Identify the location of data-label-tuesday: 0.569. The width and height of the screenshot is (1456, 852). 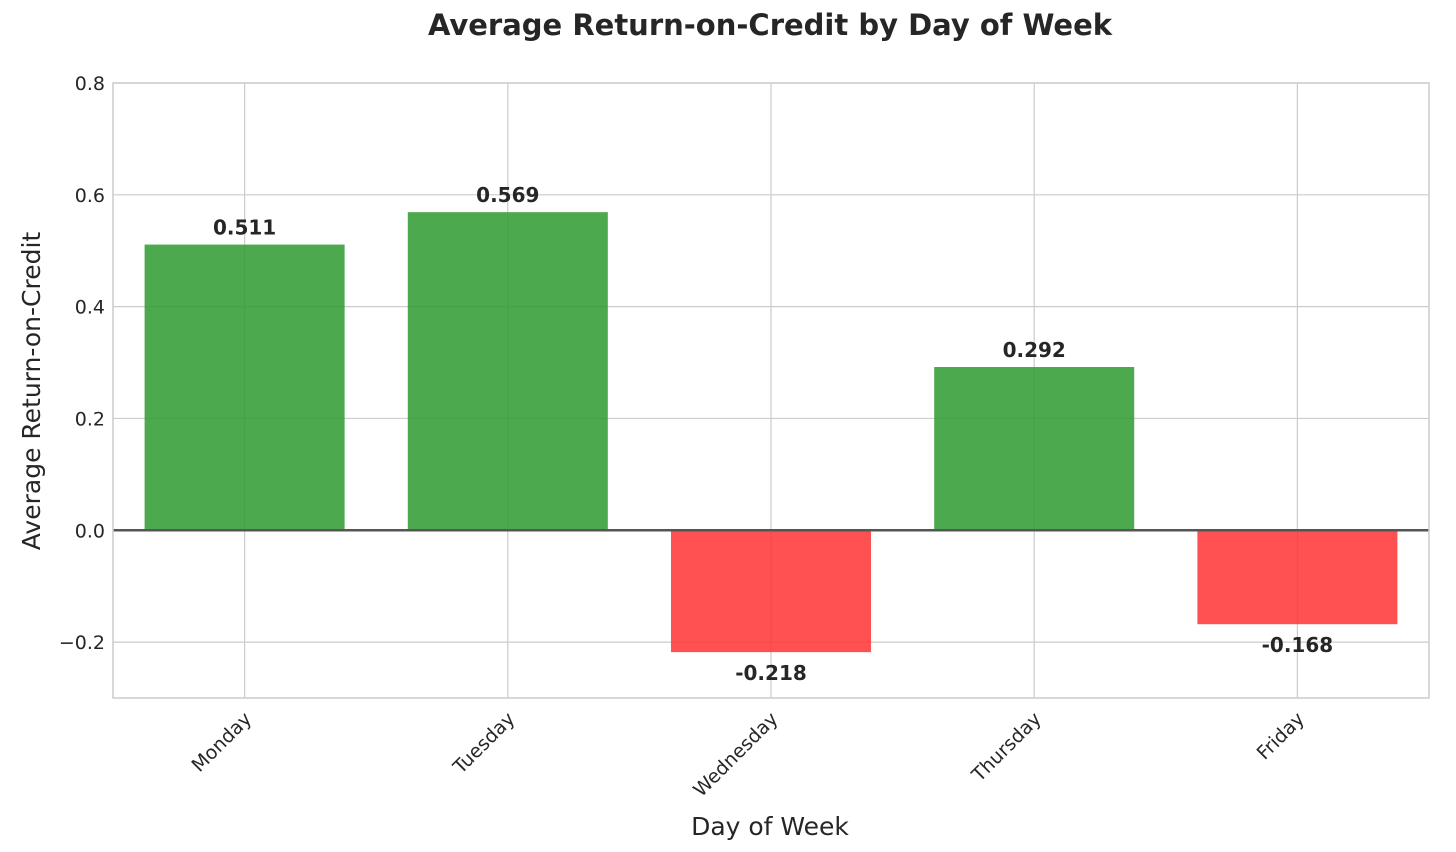
(507, 195).